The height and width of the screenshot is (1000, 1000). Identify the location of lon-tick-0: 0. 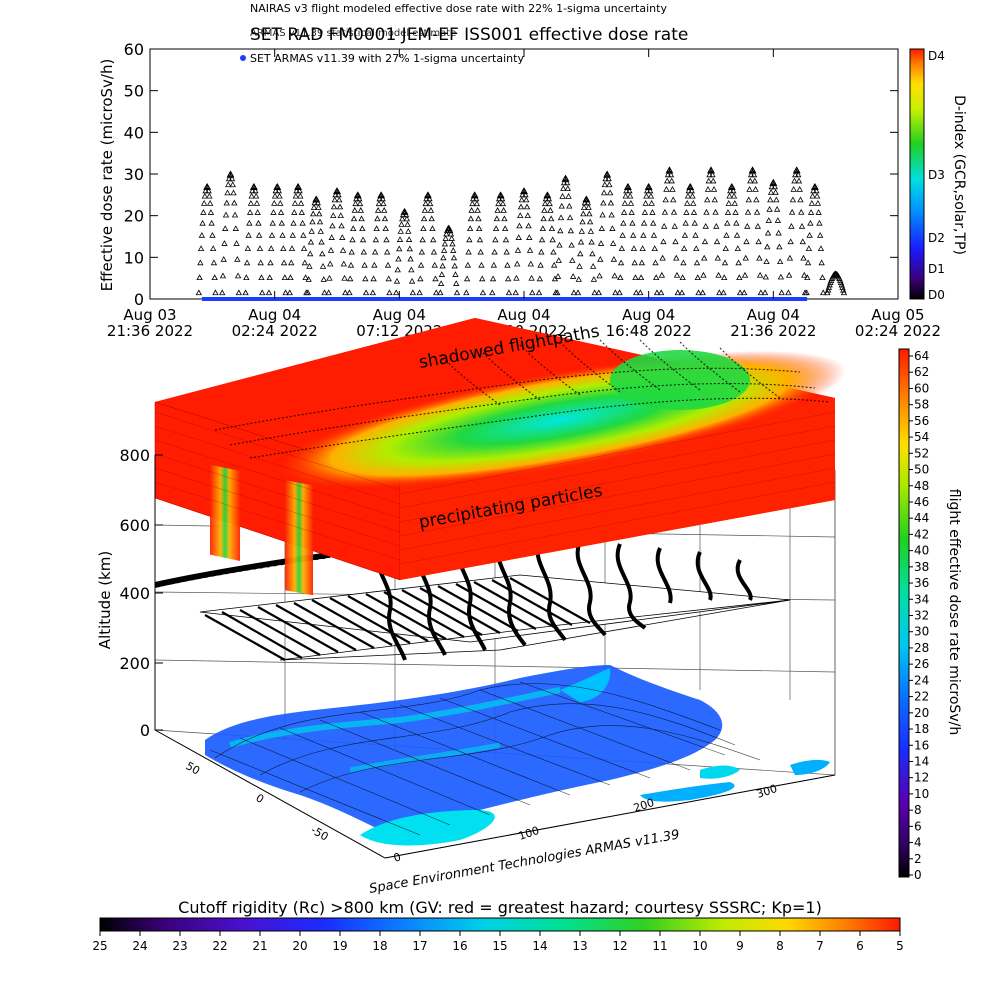
(397, 857).